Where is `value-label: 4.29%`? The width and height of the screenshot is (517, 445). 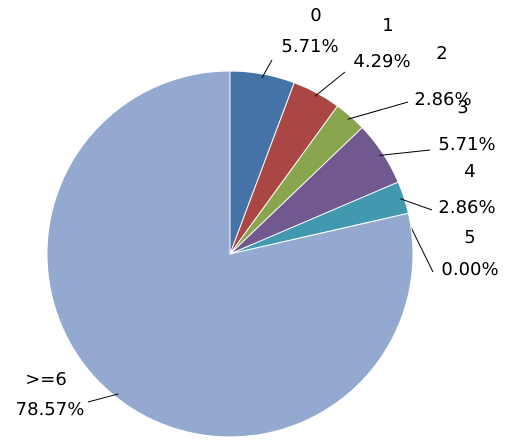 value-label: 4.29% is located at coordinates (381, 61).